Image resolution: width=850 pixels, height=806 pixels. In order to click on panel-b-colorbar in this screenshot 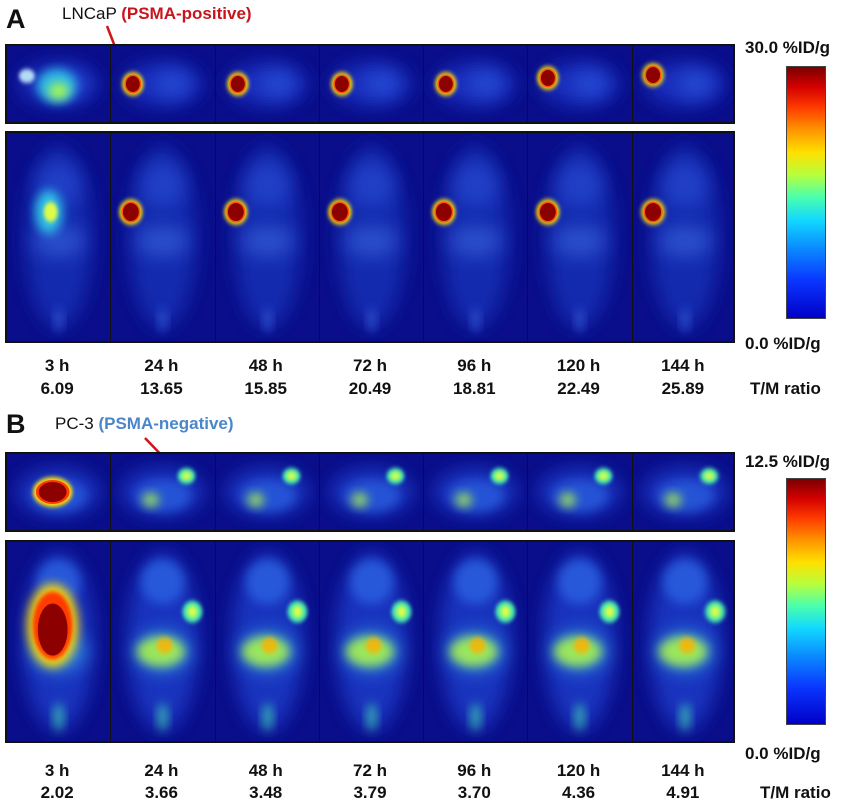, I will do `click(806, 601)`.